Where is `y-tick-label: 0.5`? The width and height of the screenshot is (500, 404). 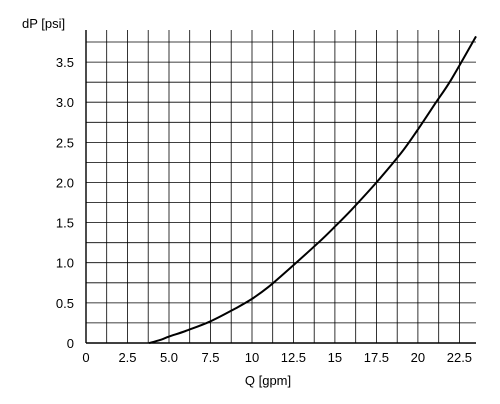
y-tick-label: 0.5 is located at coordinates (65, 303).